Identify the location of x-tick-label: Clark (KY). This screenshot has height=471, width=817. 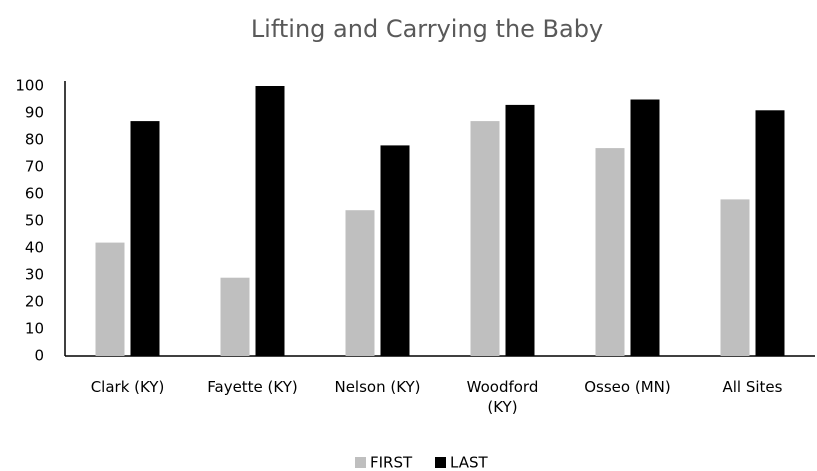
(127, 387).